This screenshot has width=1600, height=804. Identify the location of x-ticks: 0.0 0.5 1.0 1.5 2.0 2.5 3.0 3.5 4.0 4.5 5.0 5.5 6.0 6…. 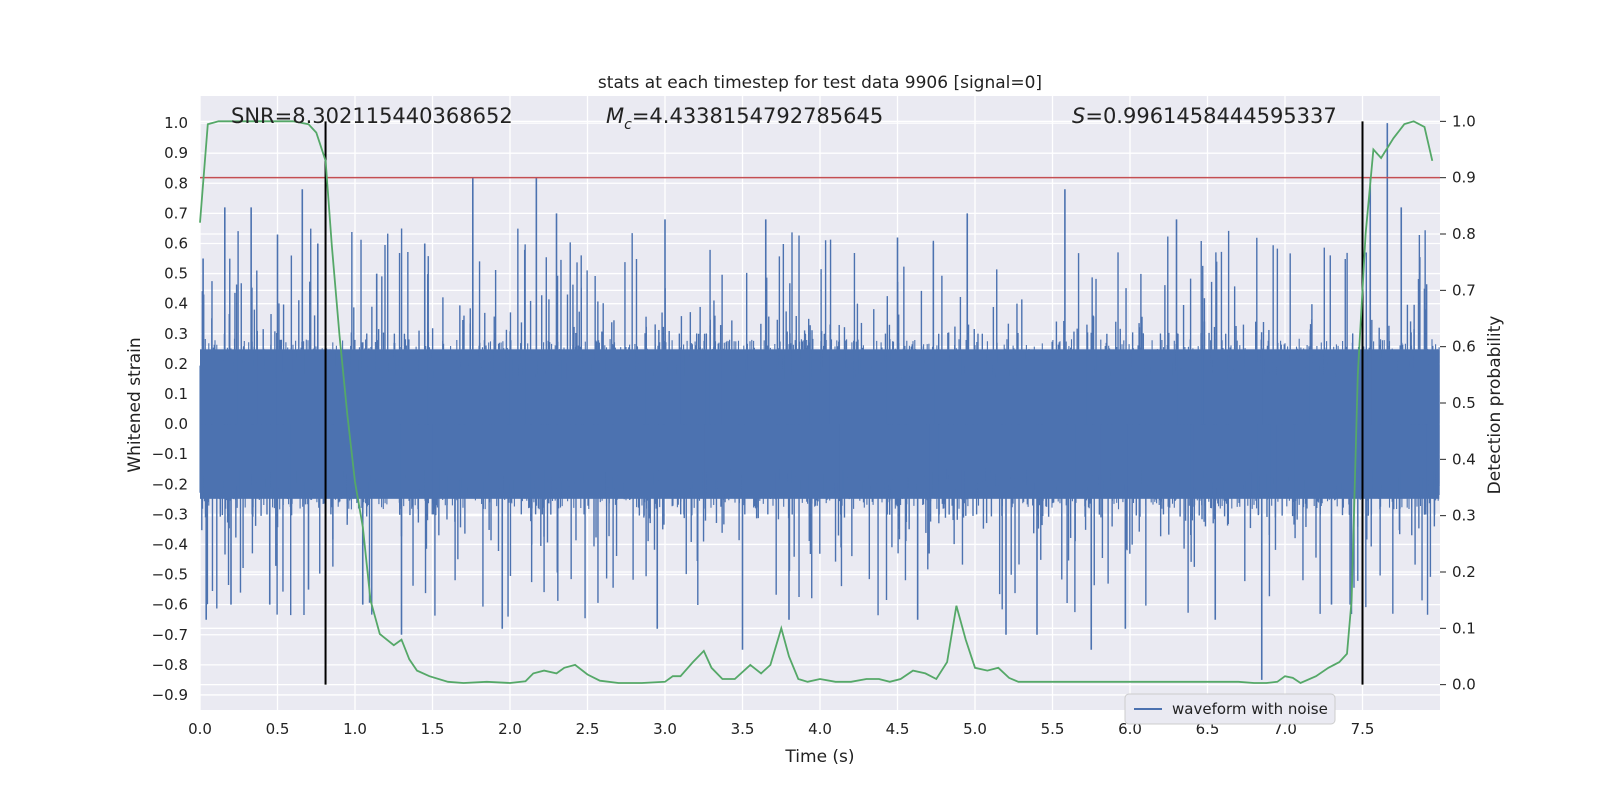
(781, 729).